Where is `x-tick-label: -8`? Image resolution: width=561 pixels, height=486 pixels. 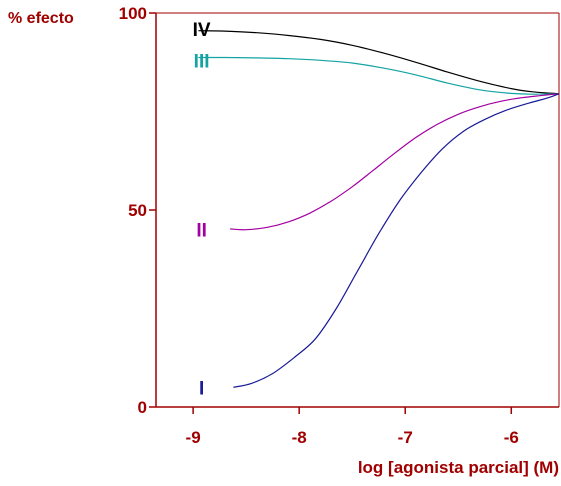 x-tick-label: -8 is located at coordinates (299, 437).